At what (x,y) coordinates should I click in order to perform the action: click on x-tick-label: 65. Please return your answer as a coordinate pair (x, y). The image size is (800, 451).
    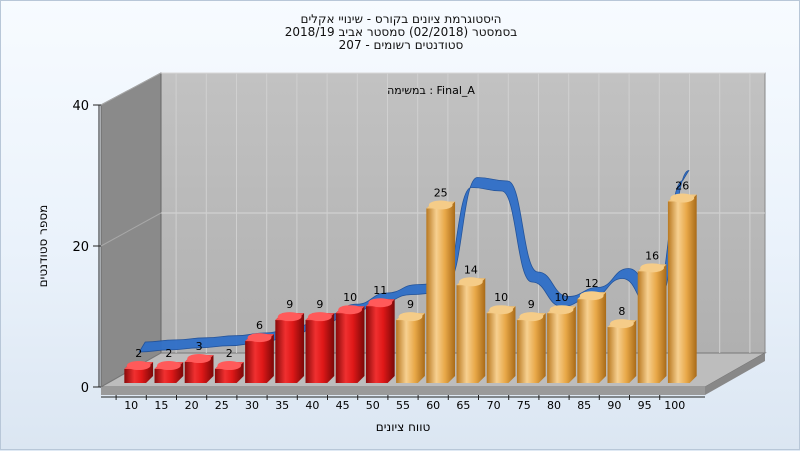
    Looking at the image, I should click on (463, 405).